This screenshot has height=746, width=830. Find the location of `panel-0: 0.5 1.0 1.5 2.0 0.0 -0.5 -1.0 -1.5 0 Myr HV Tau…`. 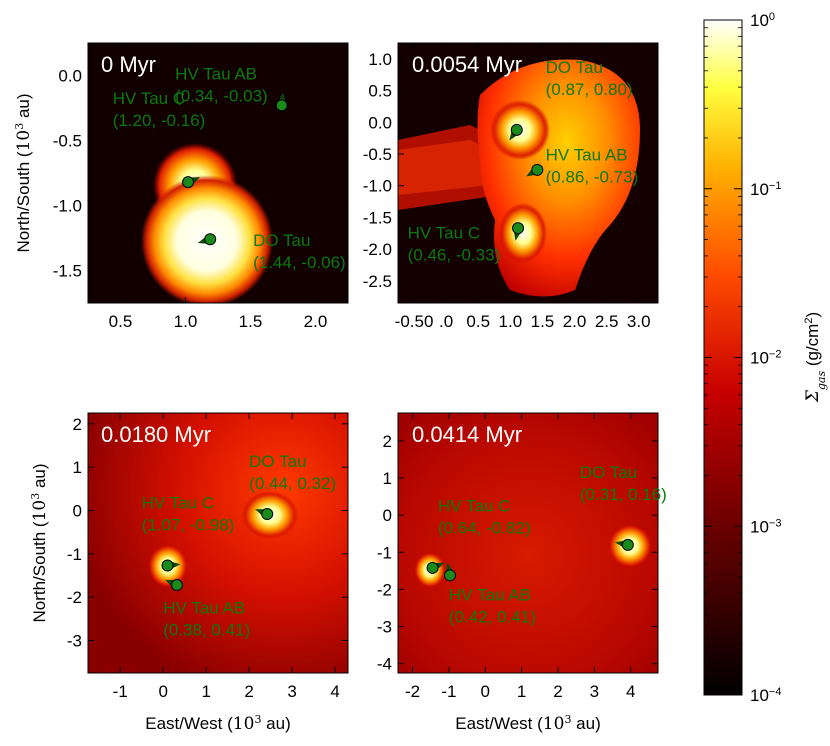

panel-0: 0.5 1.0 1.5 2.0 0.0 -0.5 -1.0 -1.5 0 Myr HV Tau… is located at coordinates (201, 186).